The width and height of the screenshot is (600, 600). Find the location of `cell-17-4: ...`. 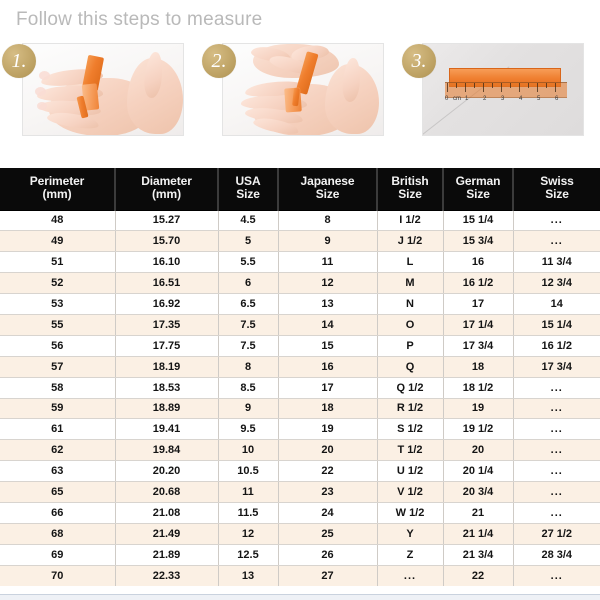

cell-17-4: ... is located at coordinates (410, 576).